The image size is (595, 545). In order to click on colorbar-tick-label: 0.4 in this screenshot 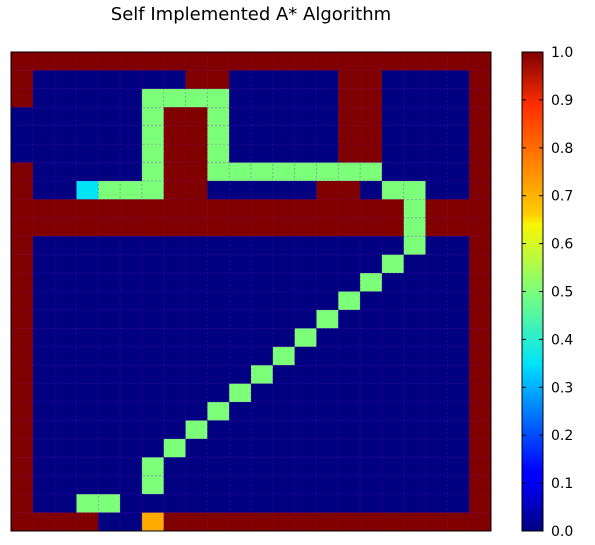, I will do `click(562, 340)`.